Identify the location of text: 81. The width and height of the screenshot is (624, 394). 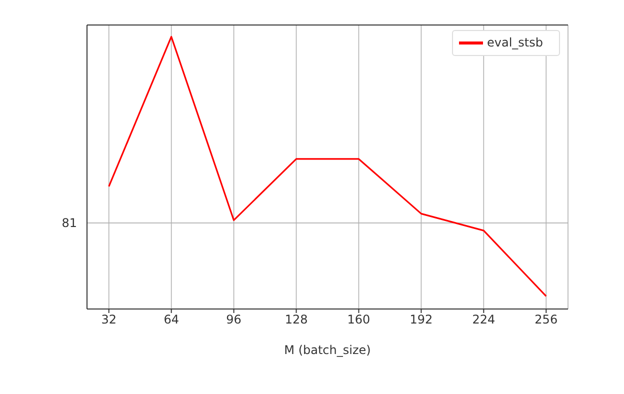
(69, 223).